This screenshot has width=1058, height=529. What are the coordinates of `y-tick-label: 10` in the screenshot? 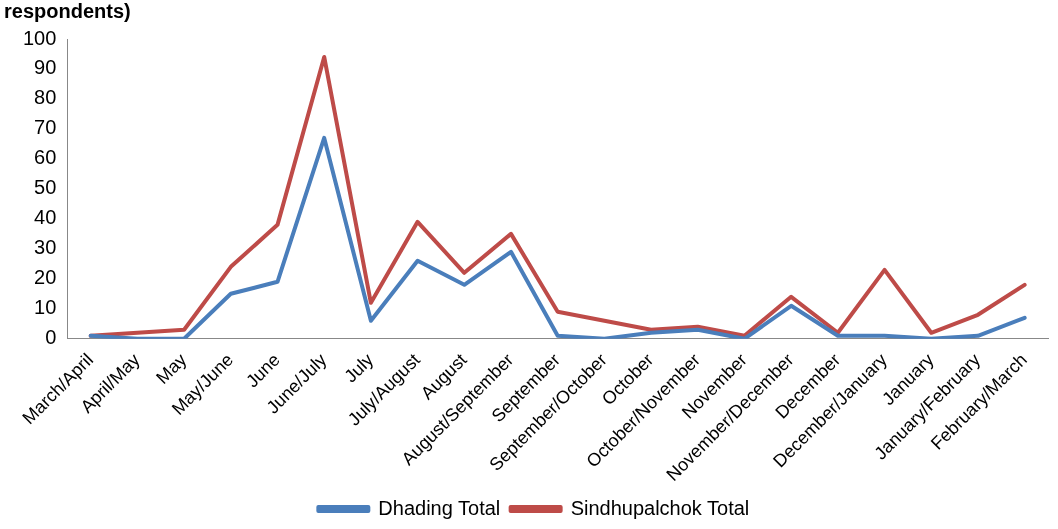 It's located at (45, 307).